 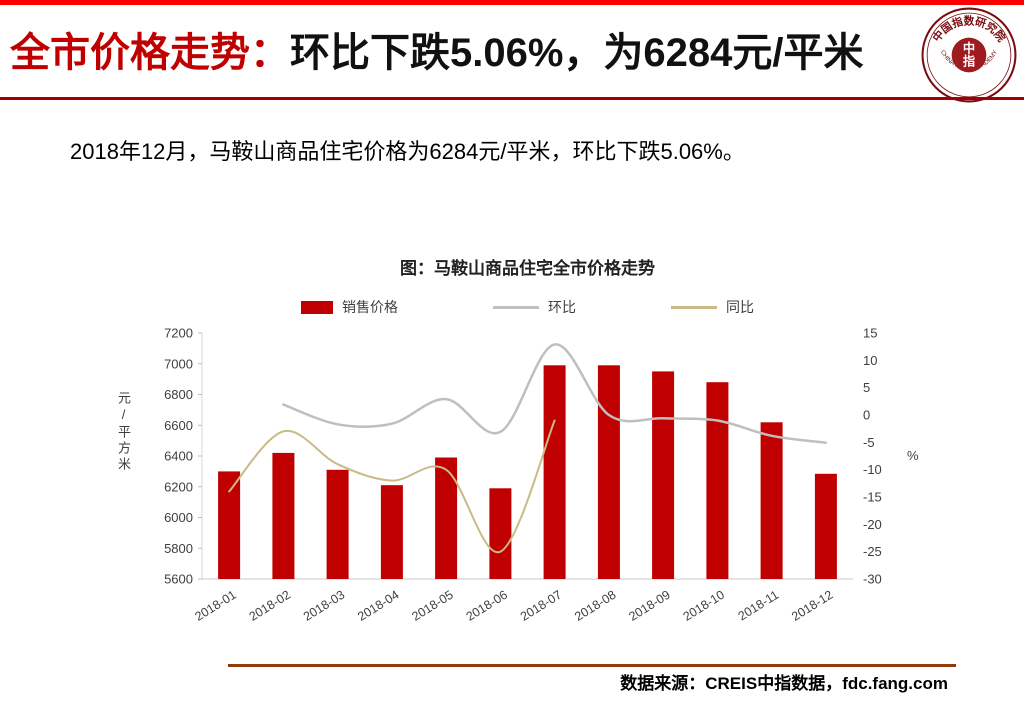 What do you see at coordinates (178, 363) in the screenshot?
I see `left-axis-tick-label: 7000` at bounding box center [178, 363].